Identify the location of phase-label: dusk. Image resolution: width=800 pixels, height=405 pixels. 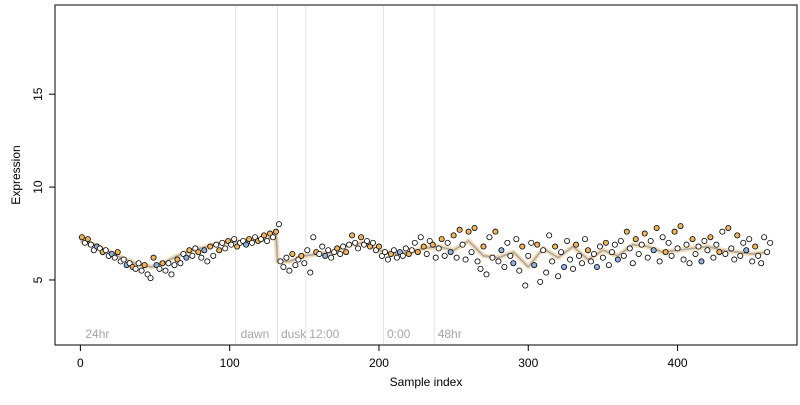
(294, 334).